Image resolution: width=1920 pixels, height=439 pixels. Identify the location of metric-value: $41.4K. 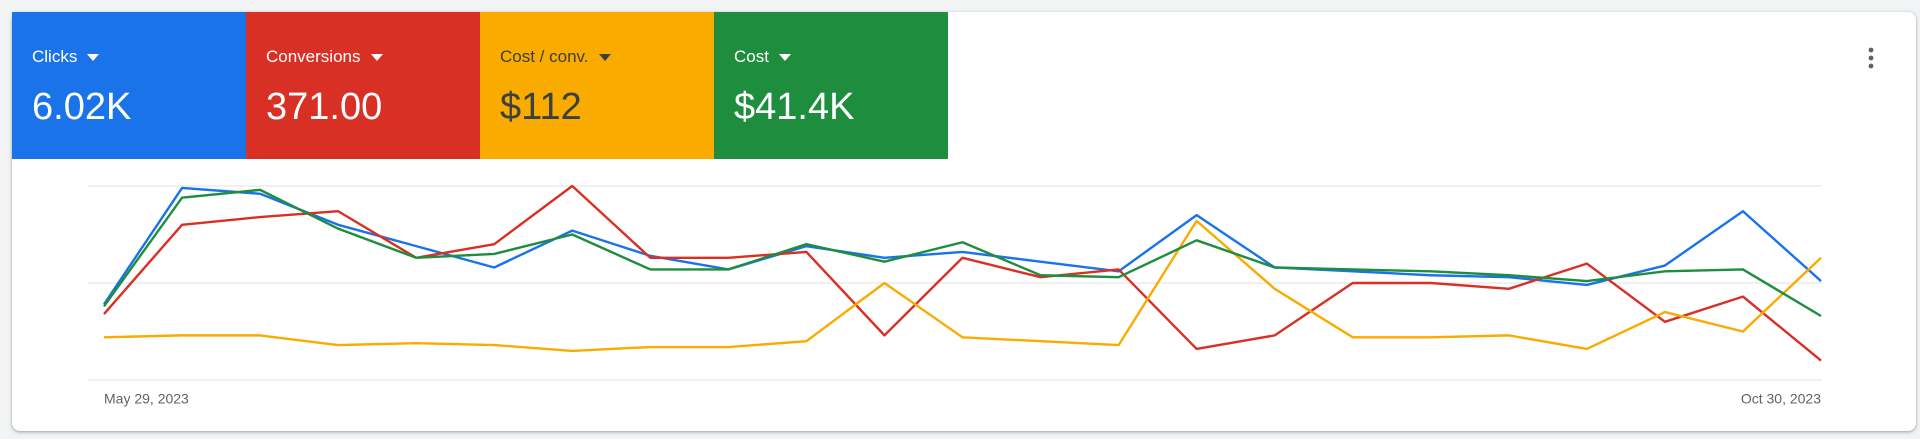
(794, 107).